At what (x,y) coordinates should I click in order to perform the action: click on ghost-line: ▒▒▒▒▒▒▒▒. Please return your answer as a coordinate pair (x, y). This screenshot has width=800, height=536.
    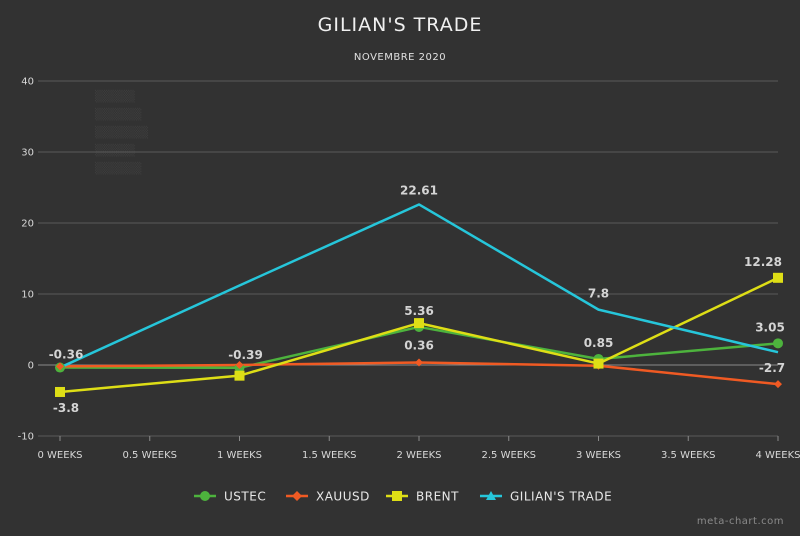
    Looking at the image, I should click on (121, 132).